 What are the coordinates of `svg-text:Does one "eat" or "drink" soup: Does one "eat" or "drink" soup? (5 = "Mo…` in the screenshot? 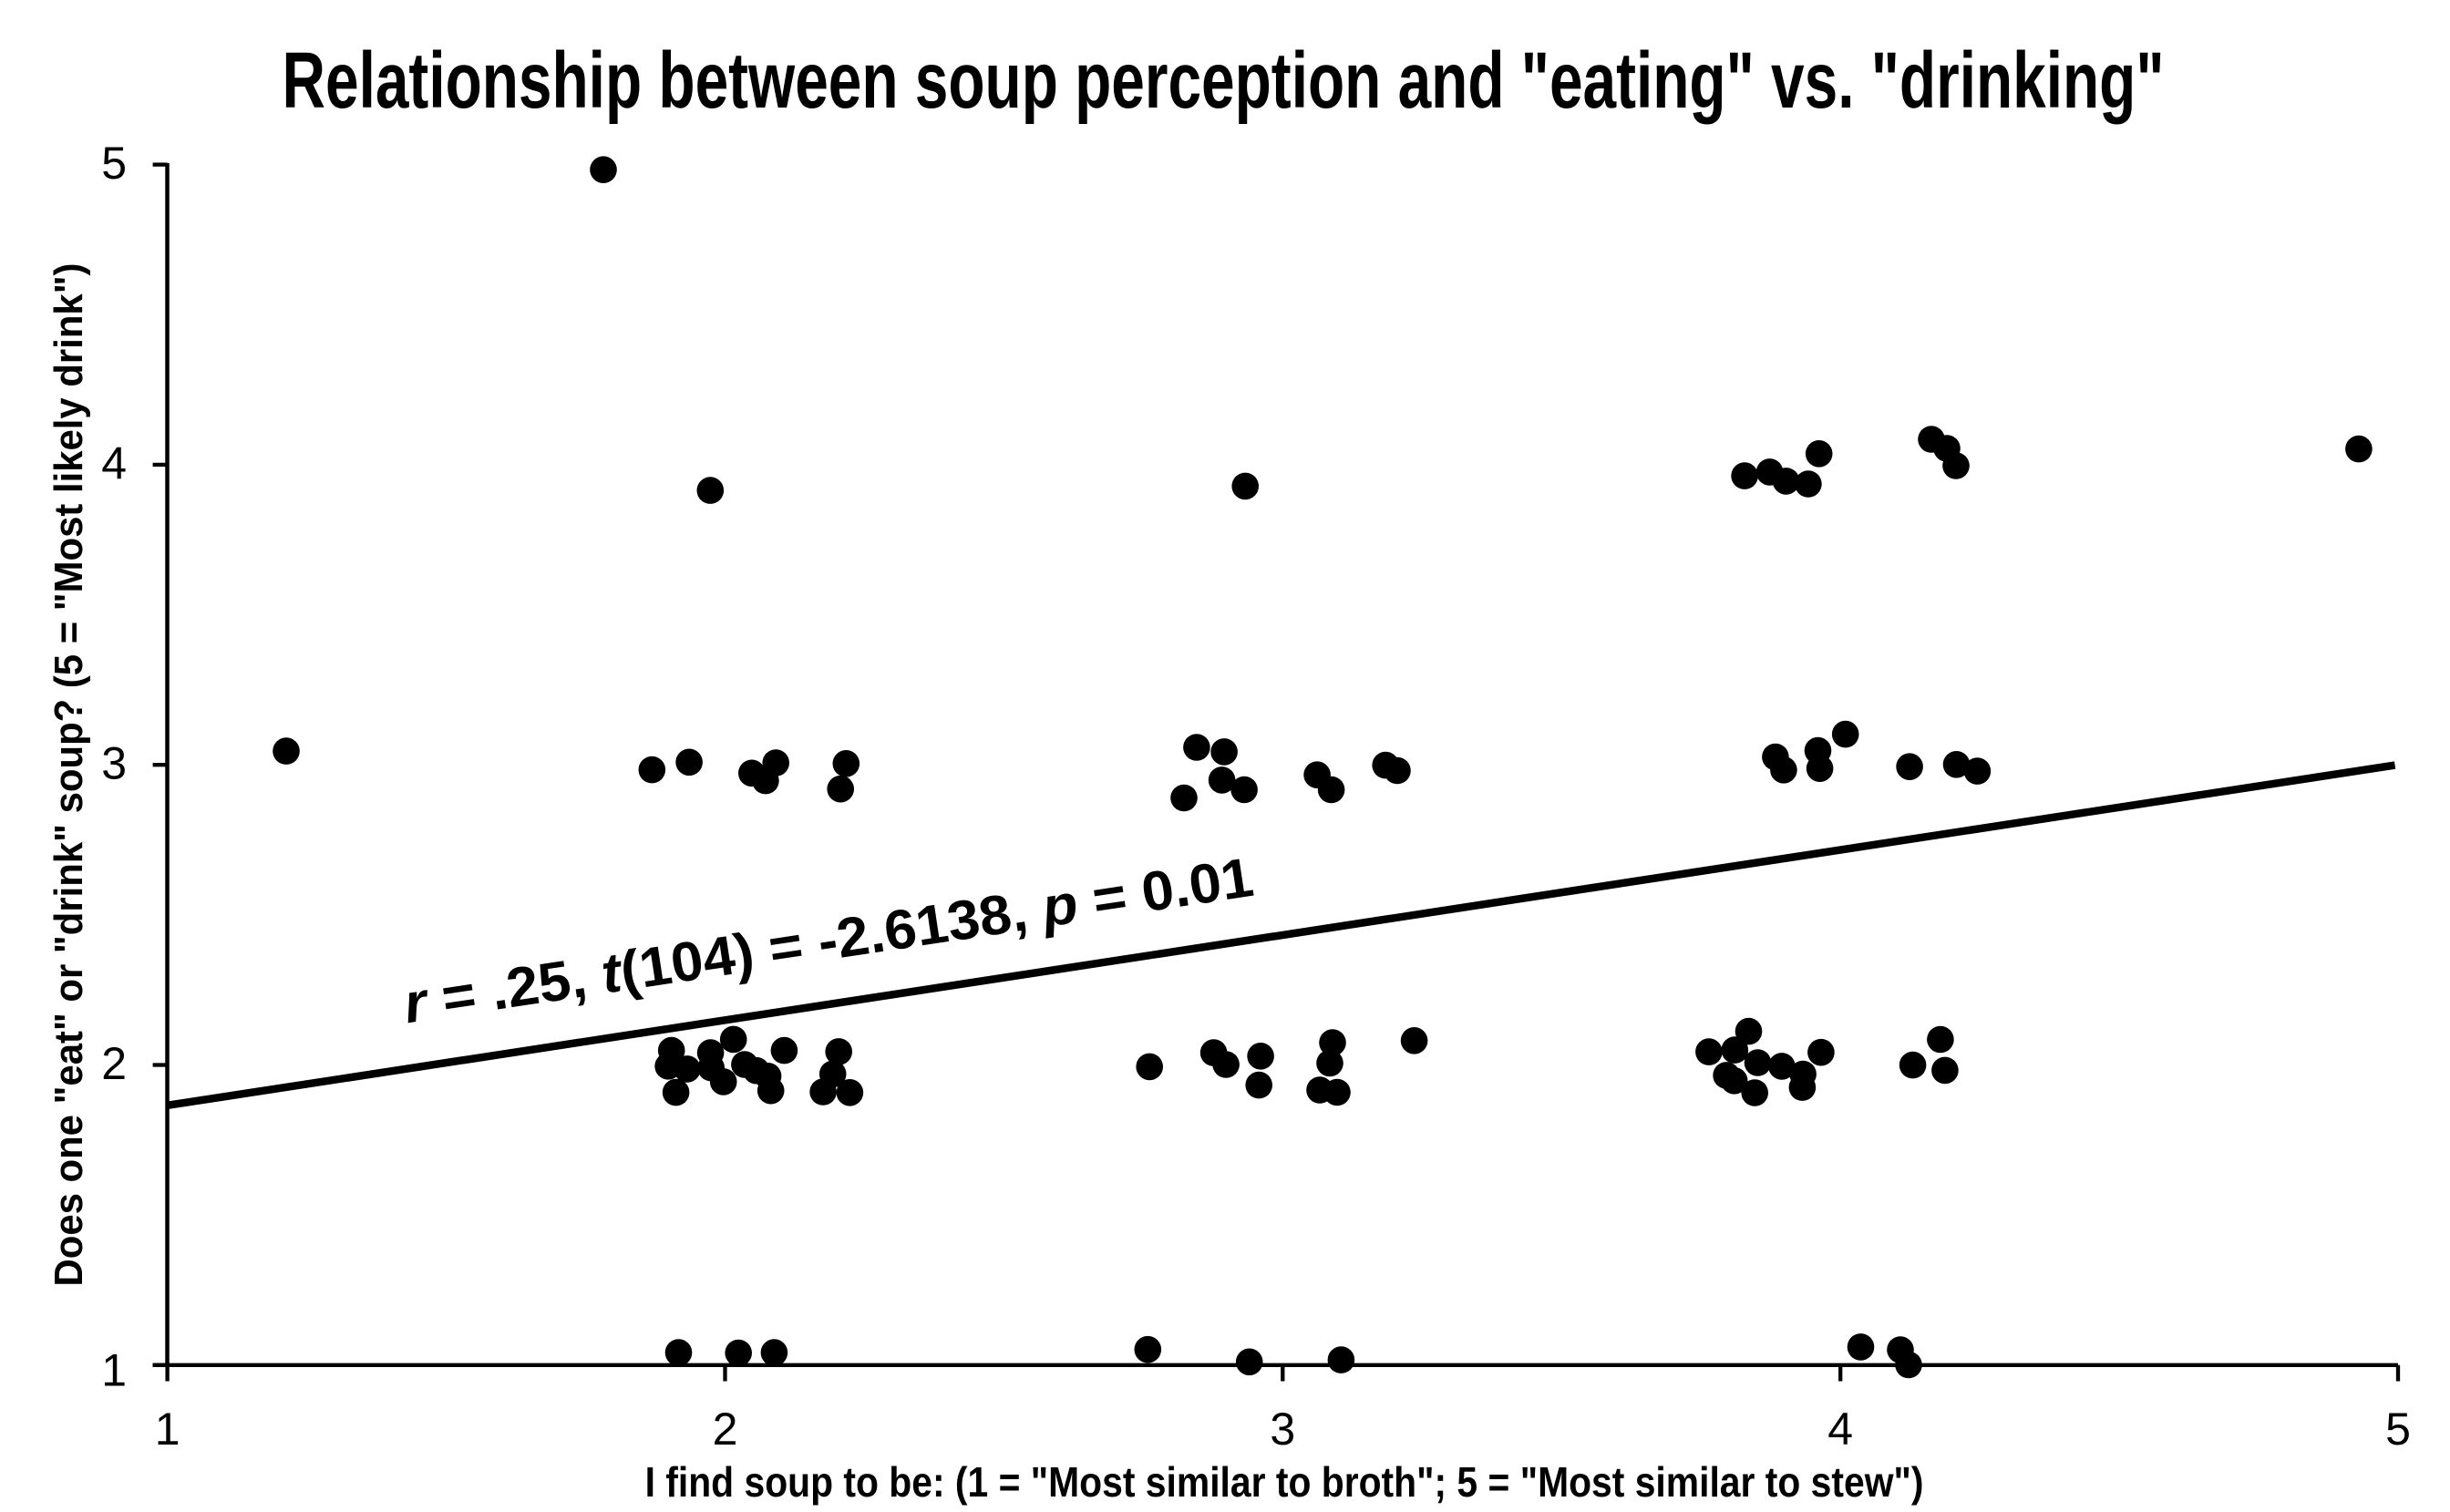 It's located at (69, 774).